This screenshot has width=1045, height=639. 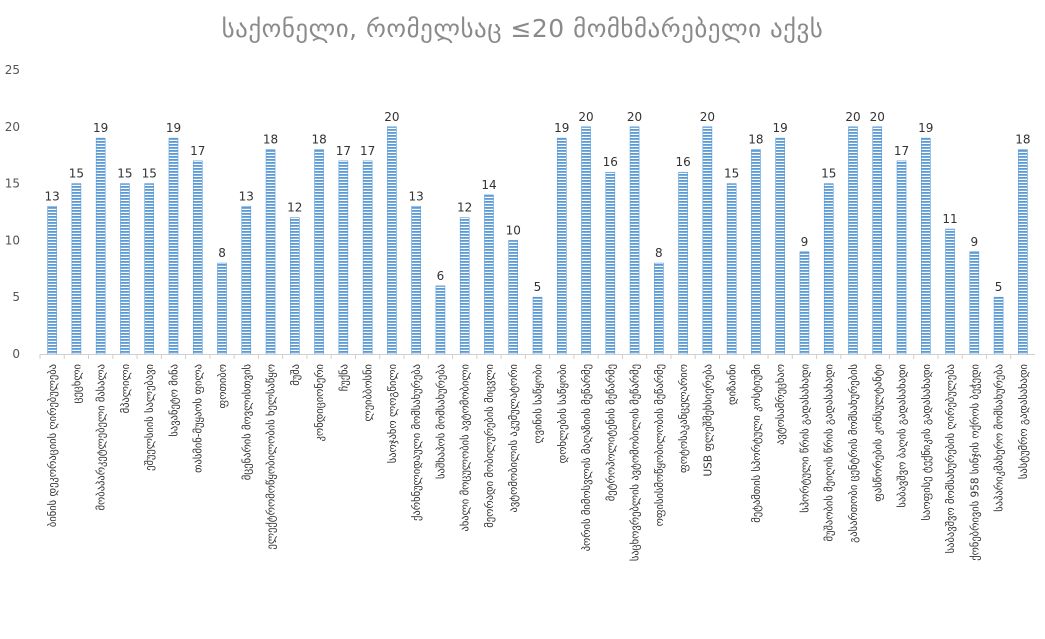 I want to click on x-tick-label: ლეიბბოსნი, so click(x=369, y=392).